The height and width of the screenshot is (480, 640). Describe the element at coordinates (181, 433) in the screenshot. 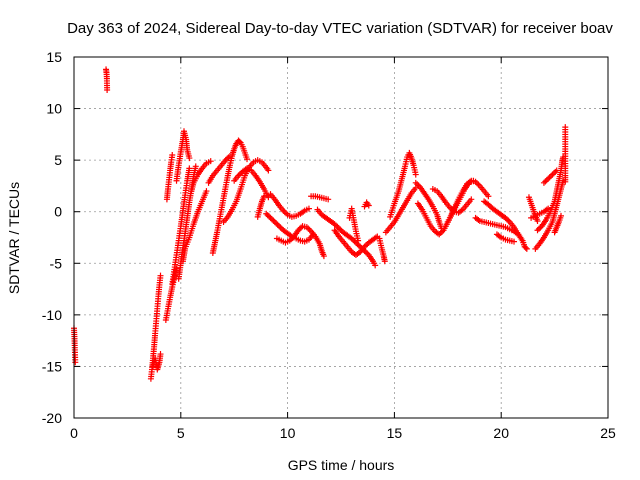

I see `x-tick-label: 5` at that location.